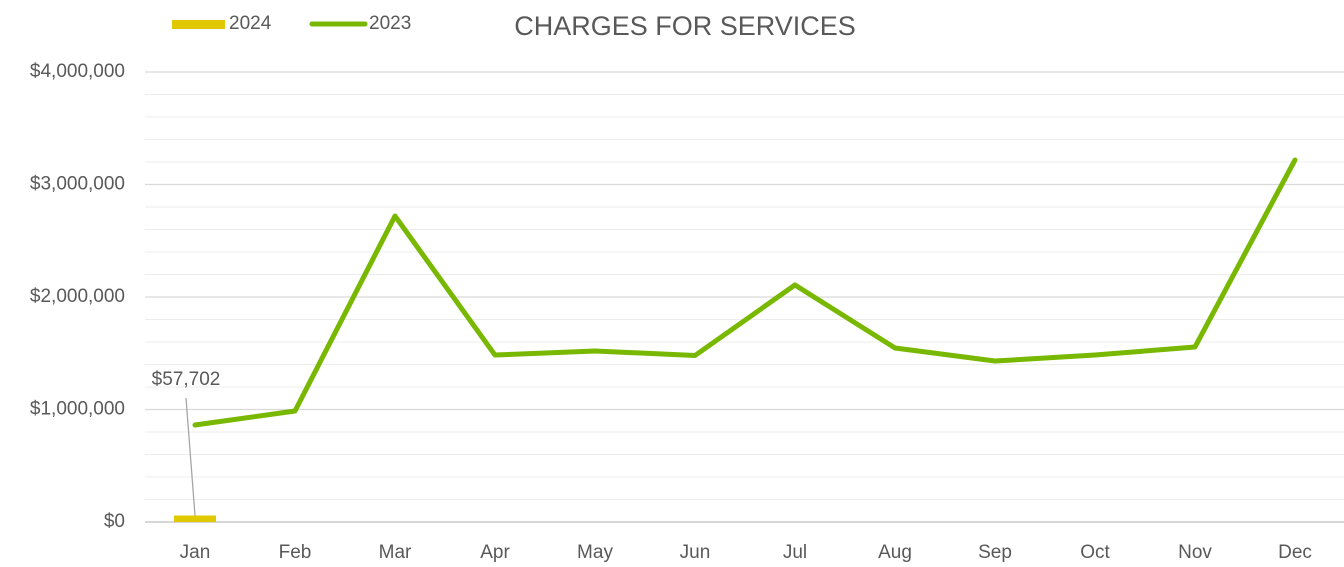 Image resolution: width=1344 pixels, height=567 pixels. Describe the element at coordinates (250, 23) in the screenshot. I see `legend-label: 2024` at that location.